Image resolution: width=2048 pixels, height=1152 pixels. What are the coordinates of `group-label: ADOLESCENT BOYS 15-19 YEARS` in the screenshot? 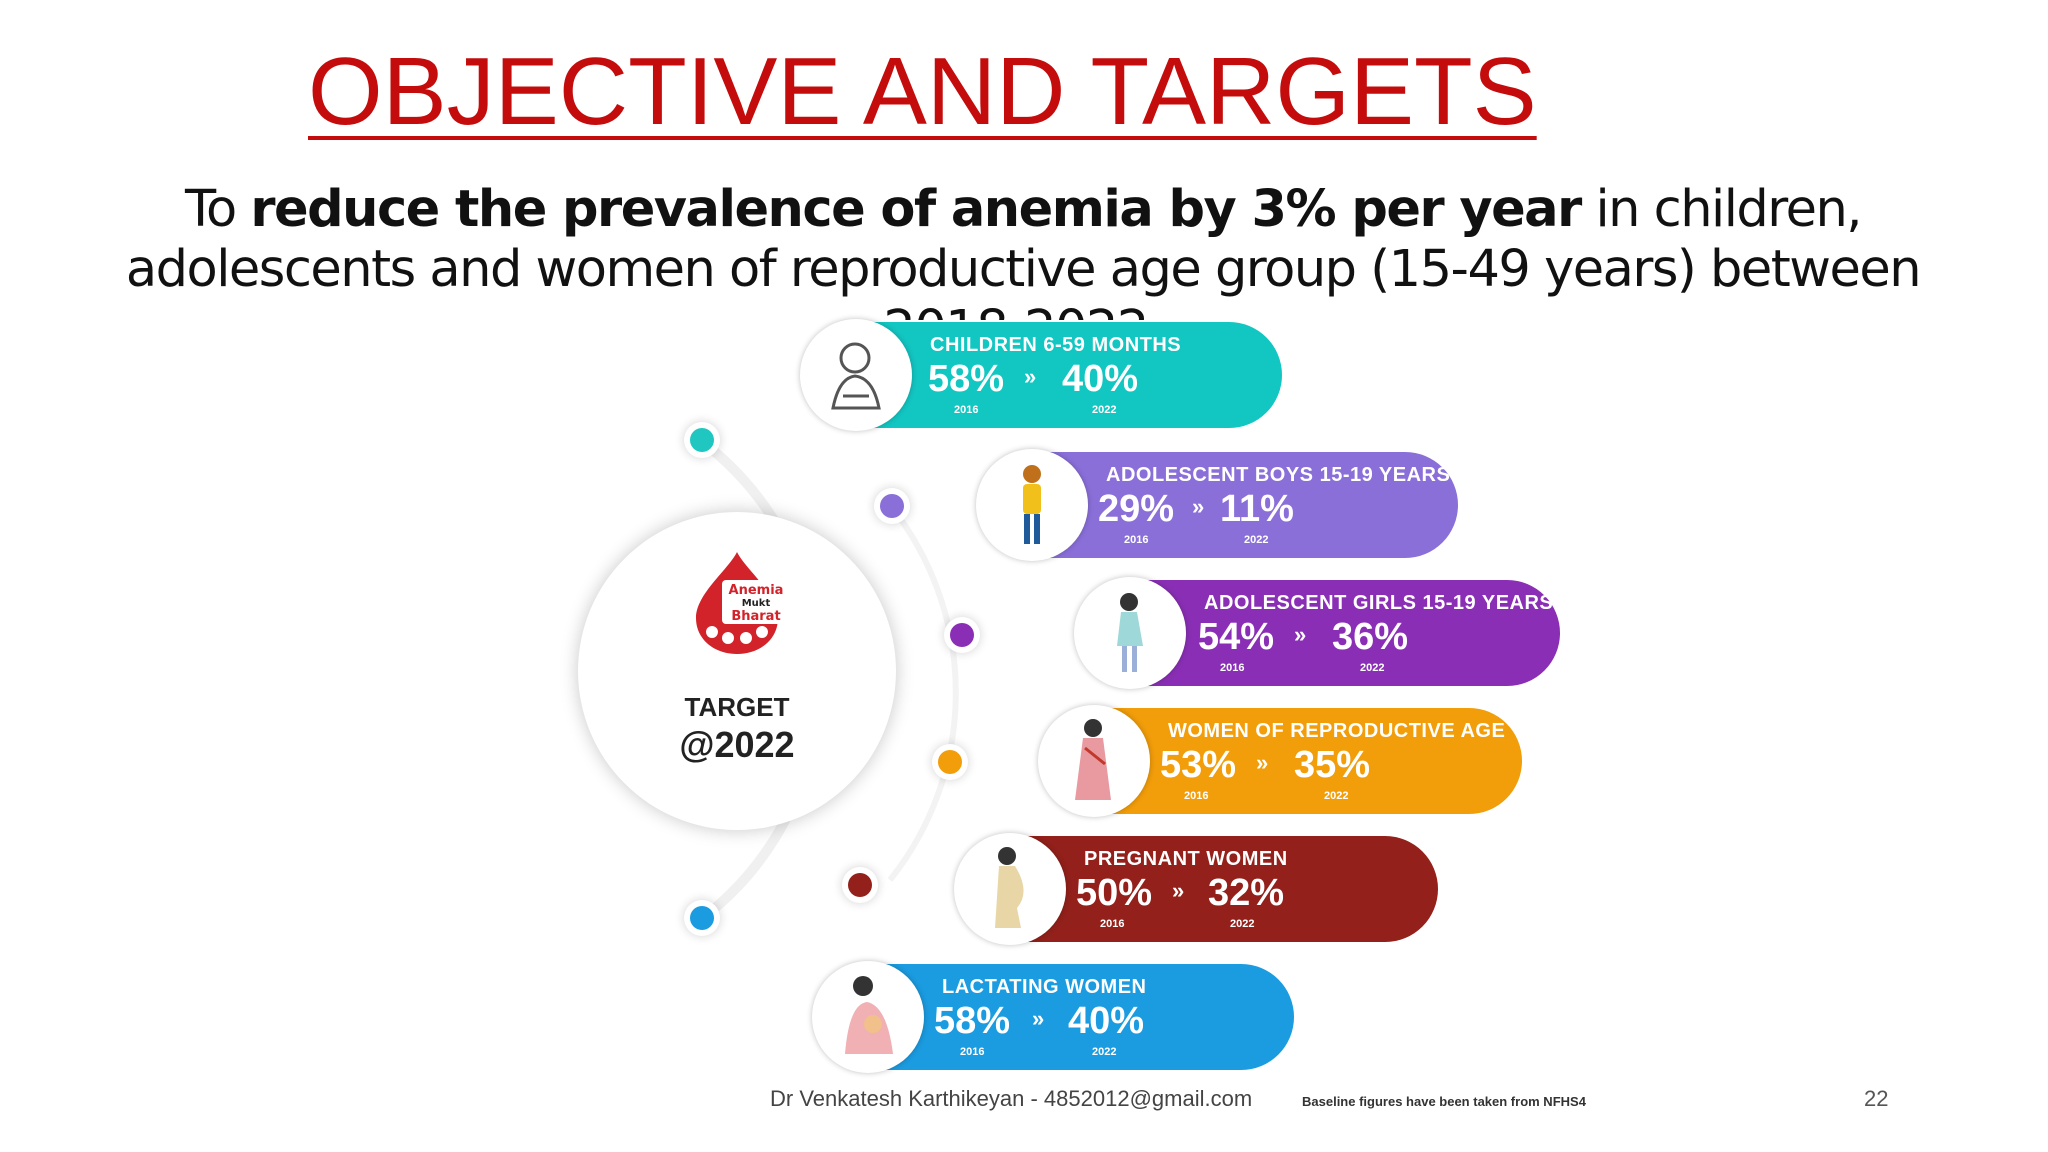 It's located at (1278, 475).